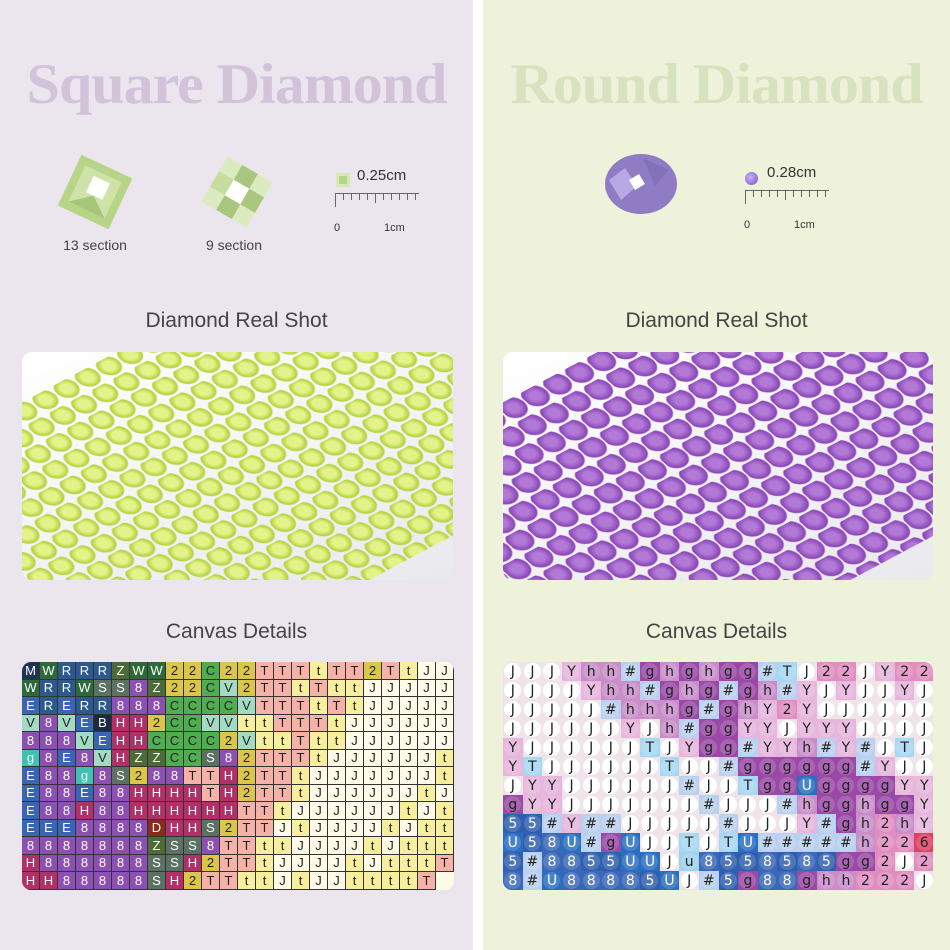 The height and width of the screenshot is (950, 950). I want to click on canvas-cell: R, so click(67, 671).